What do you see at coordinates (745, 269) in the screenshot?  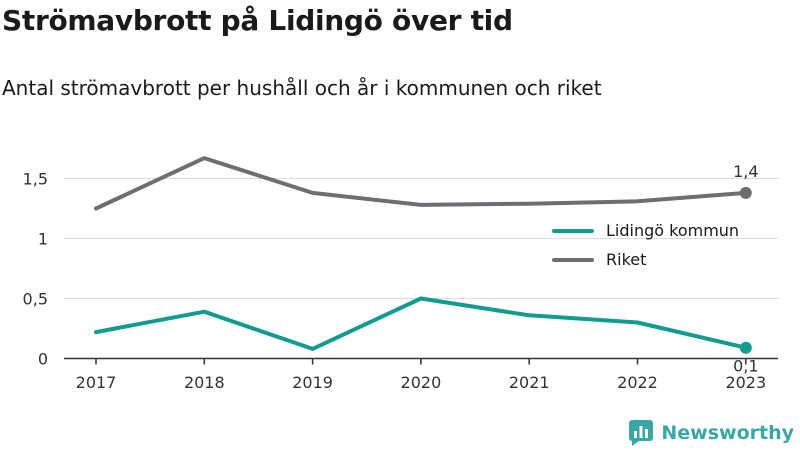 I see `end-labels: 0,1 1,4` at bounding box center [745, 269].